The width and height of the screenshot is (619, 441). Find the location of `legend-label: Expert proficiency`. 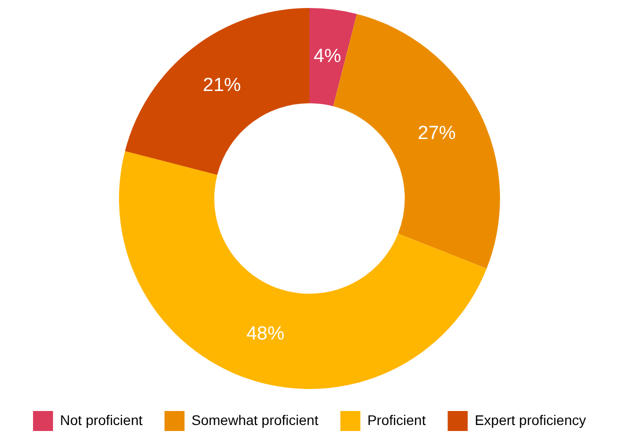

legend-label: Expert proficiency is located at coordinates (530, 420).